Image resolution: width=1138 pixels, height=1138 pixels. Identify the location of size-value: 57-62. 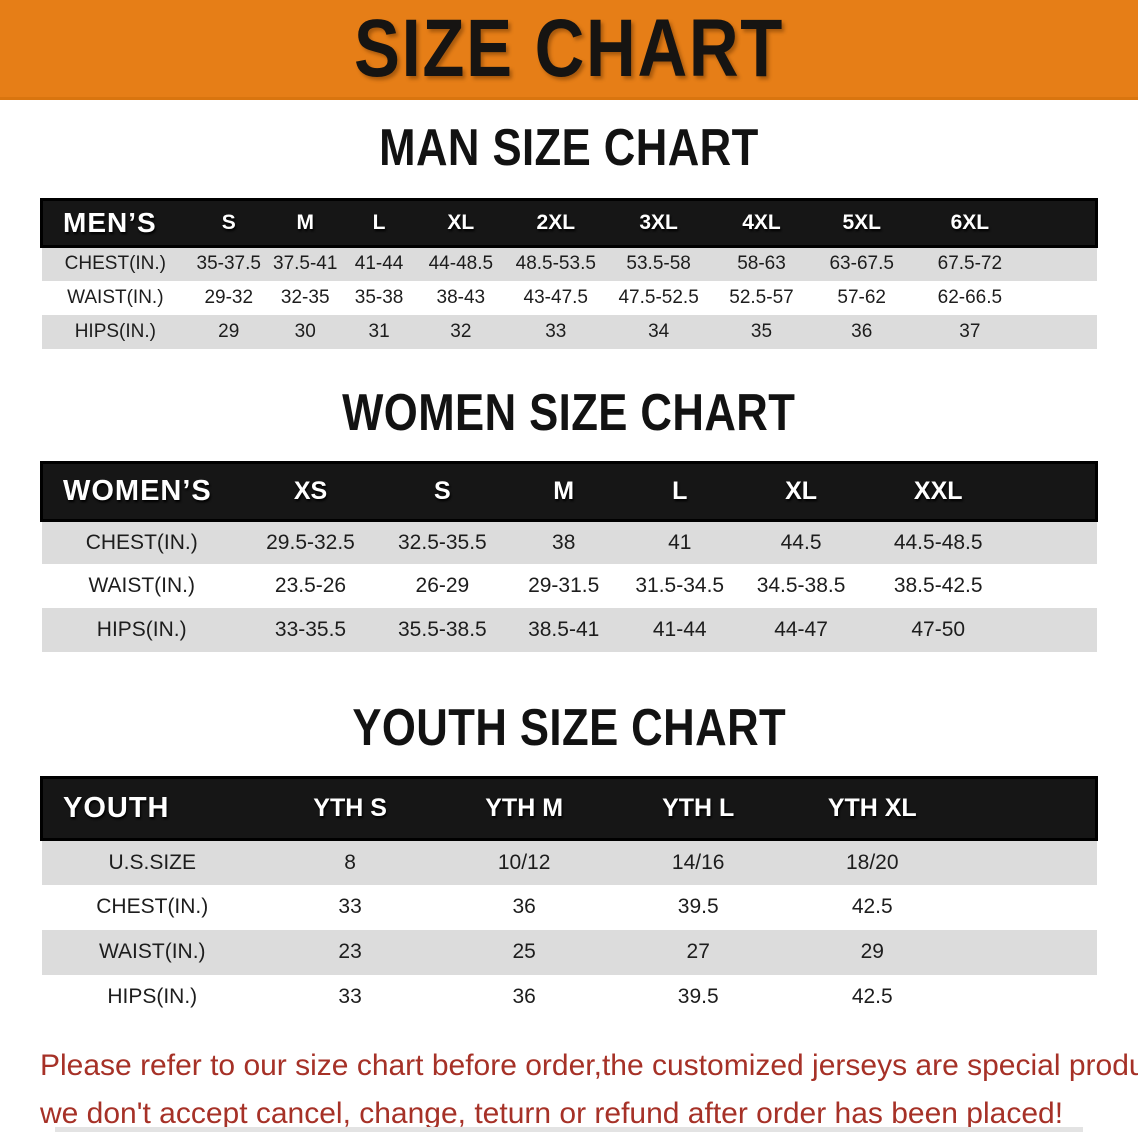
(861, 297).